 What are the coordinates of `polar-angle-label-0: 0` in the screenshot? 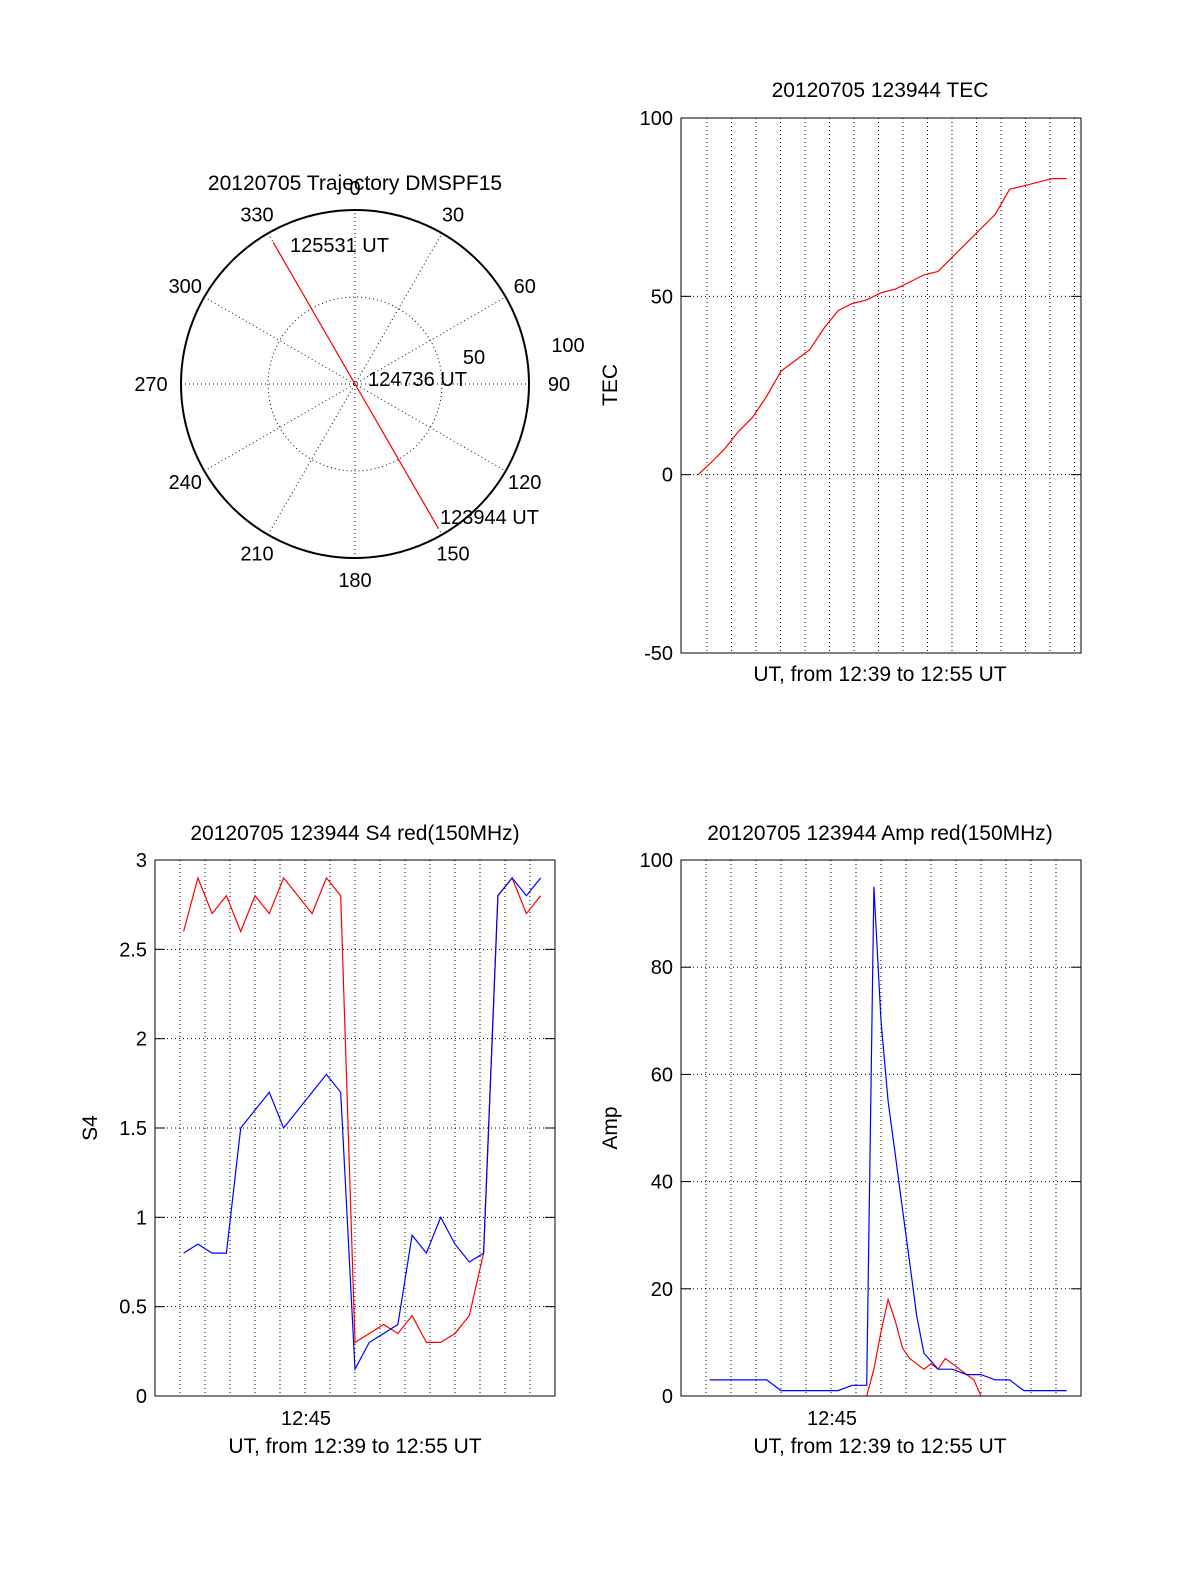 It's located at (354, 189).